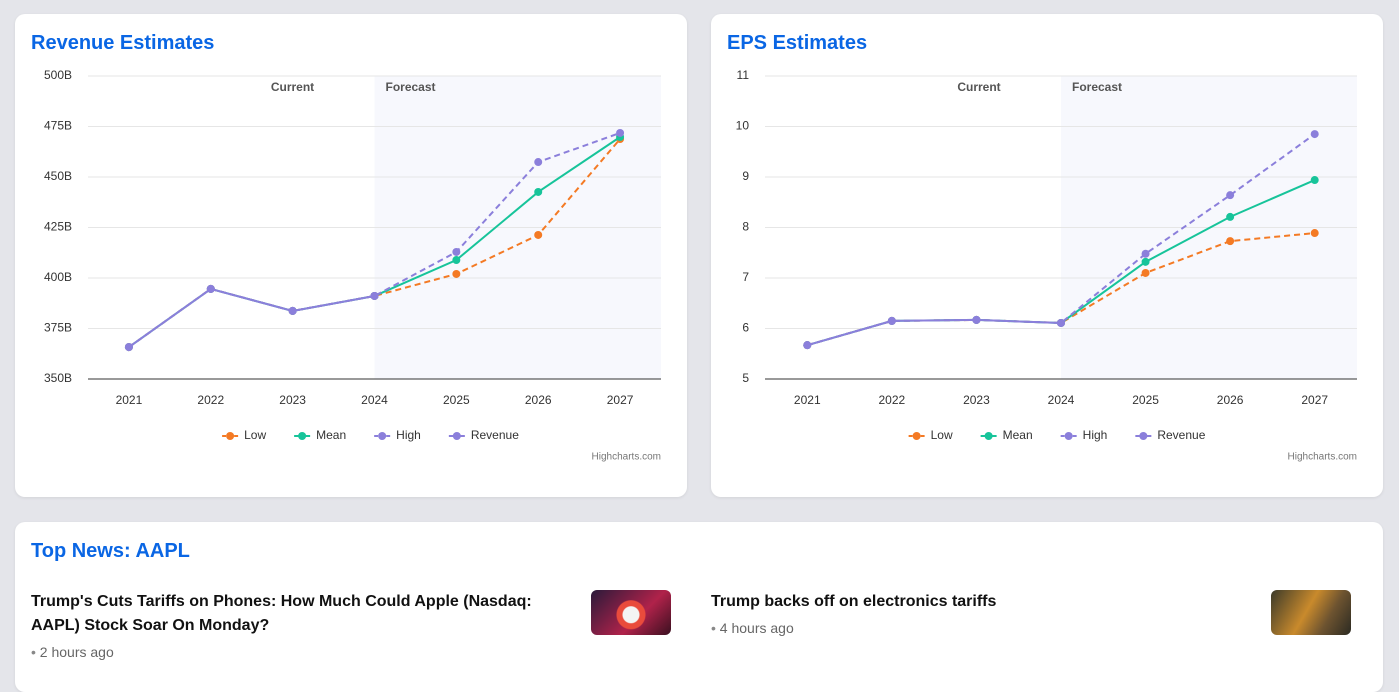  Describe the element at coordinates (58, 176) in the screenshot. I see `y-tick-label: 450B` at that location.